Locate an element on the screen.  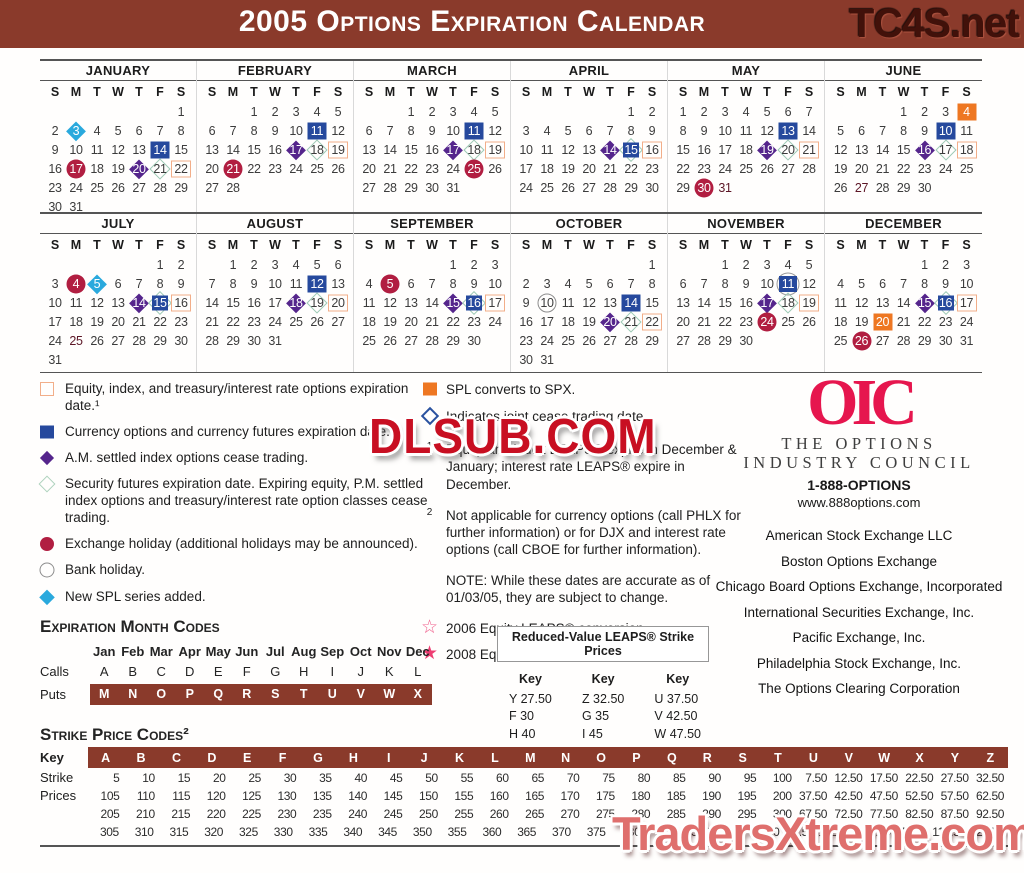
weekday-label: F is located at coordinates (788, 244).